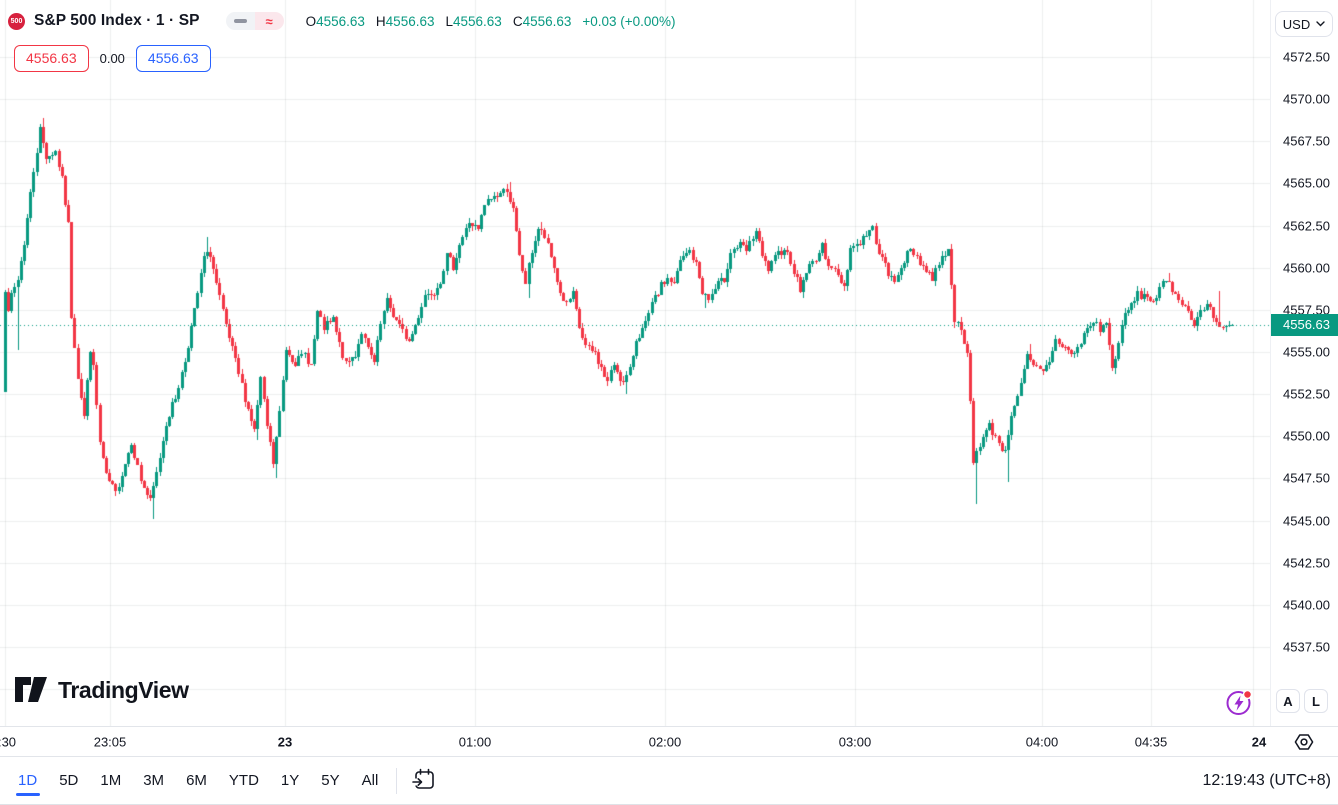  Describe the element at coordinates (8, 741) in the screenshot. I see `time-tick-label: :30` at that location.